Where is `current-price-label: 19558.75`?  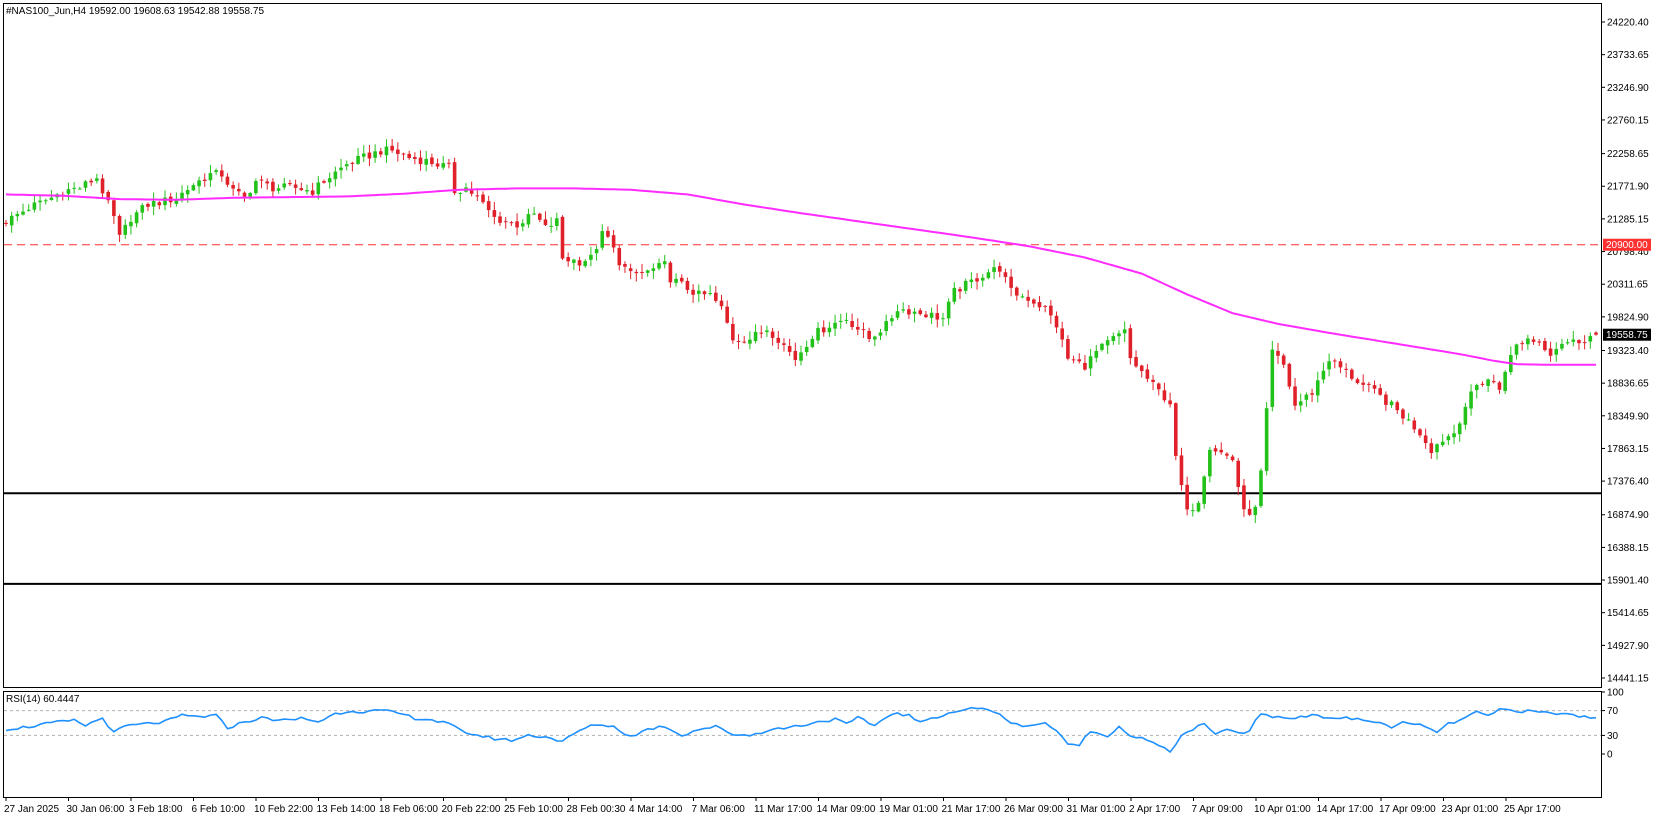
current-price-label: 19558.75 is located at coordinates (1627, 335).